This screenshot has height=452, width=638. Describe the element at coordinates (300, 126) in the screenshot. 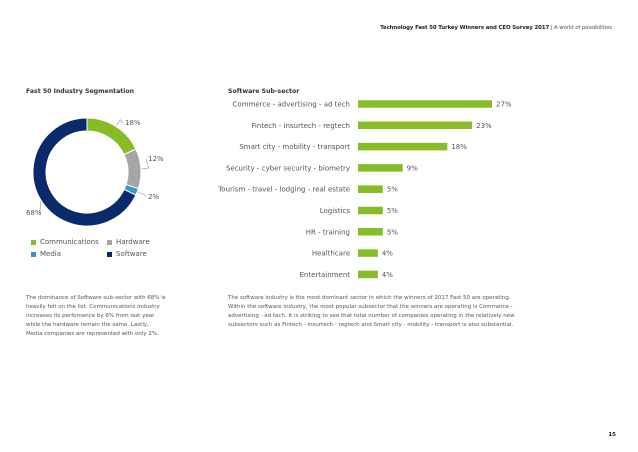

I see `bar-category-fintech-insurtech-regtech: Fintech - insurtech - regtech` at that location.